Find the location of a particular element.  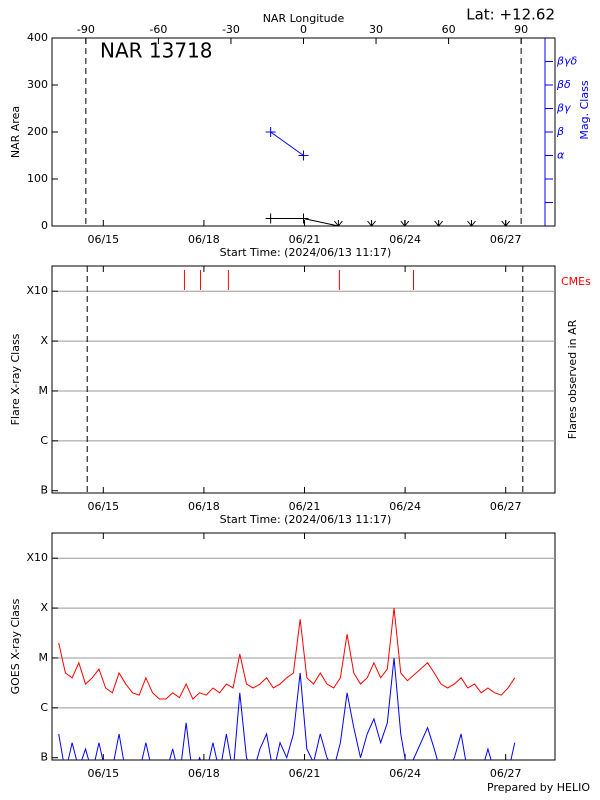

y-tick-label: 200 is located at coordinates (37, 131).